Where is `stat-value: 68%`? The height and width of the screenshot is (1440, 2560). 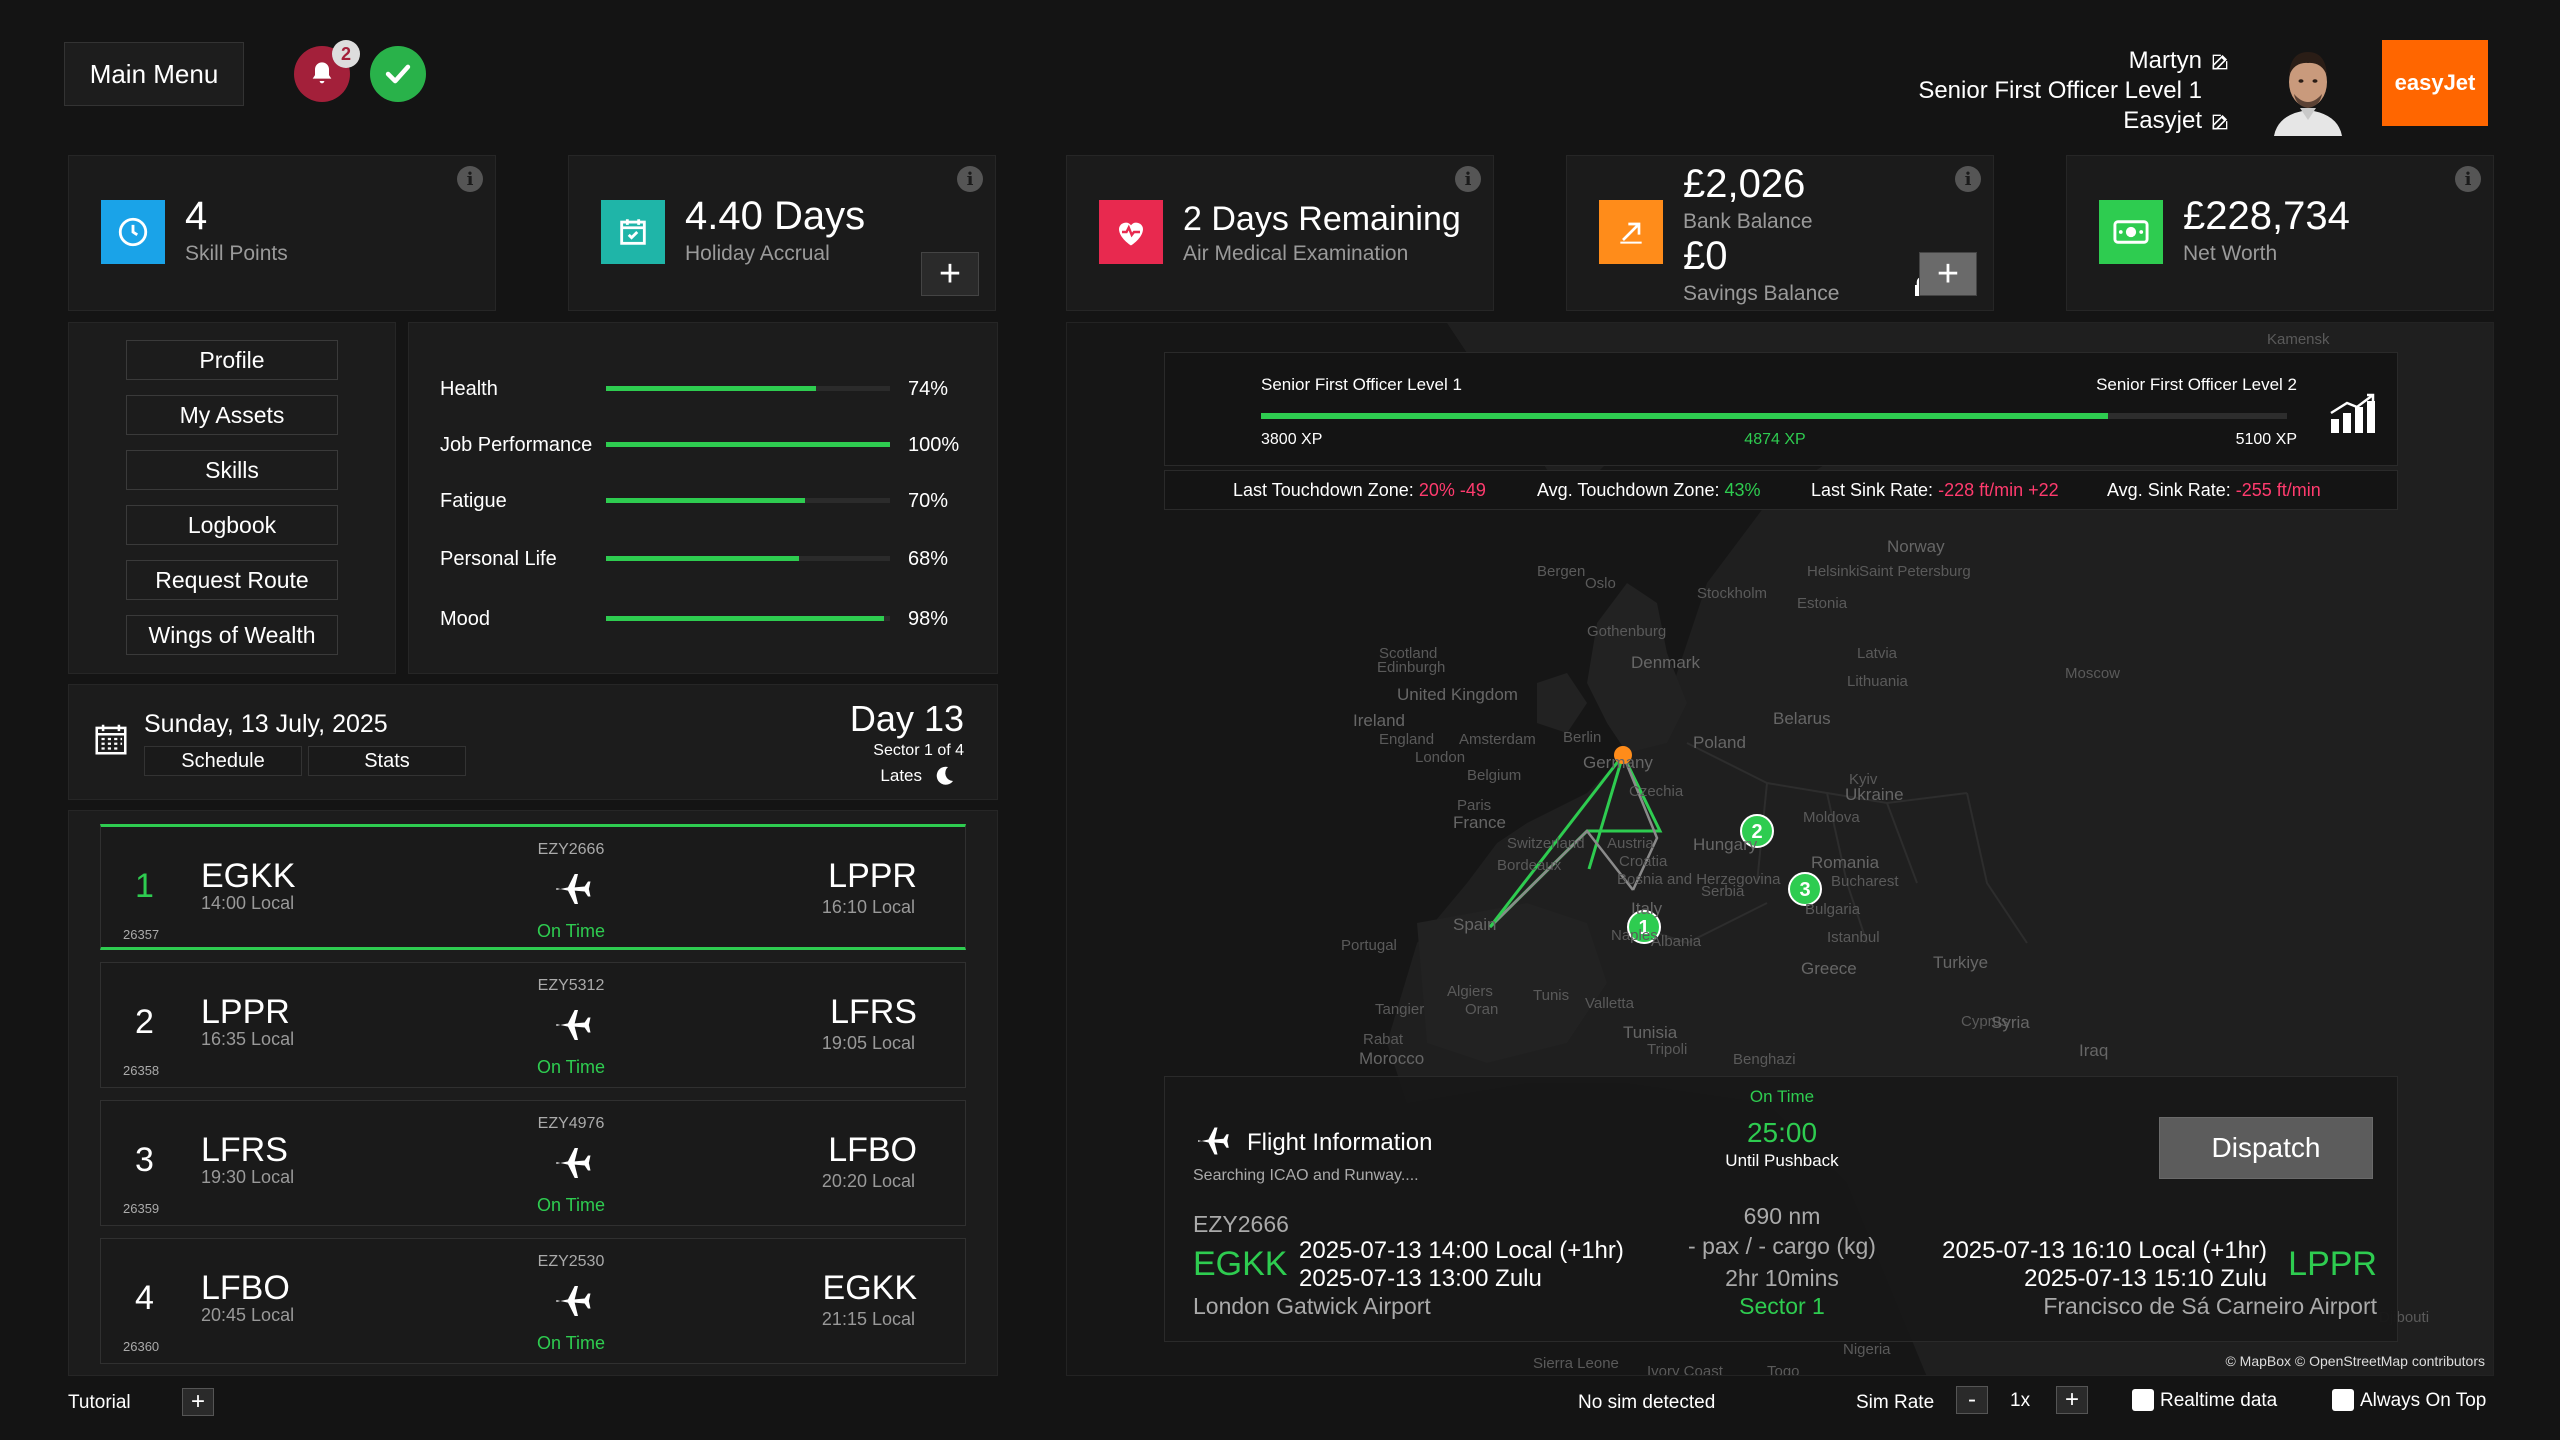 stat-value: 68% is located at coordinates (928, 559).